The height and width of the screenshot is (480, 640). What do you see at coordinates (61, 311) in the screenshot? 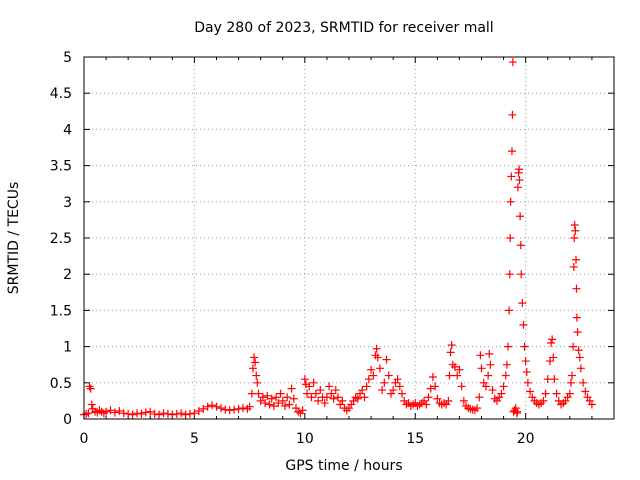
I see `y-tick-label: 1.5` at bounding box center [61, 311].